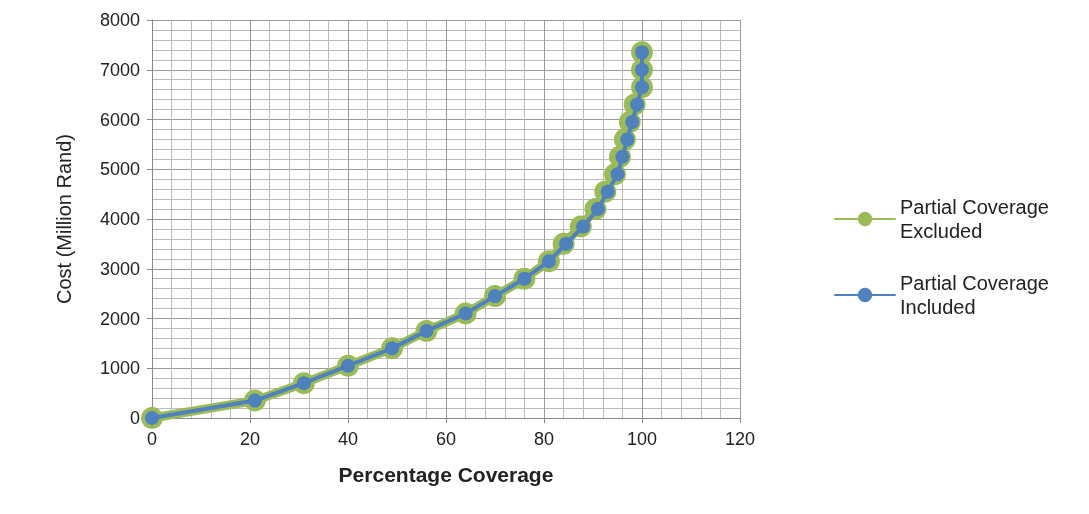  Describe the element at coordinates (119, 169) in the screenshot. I see `y-tick-label: 5000` at that location.